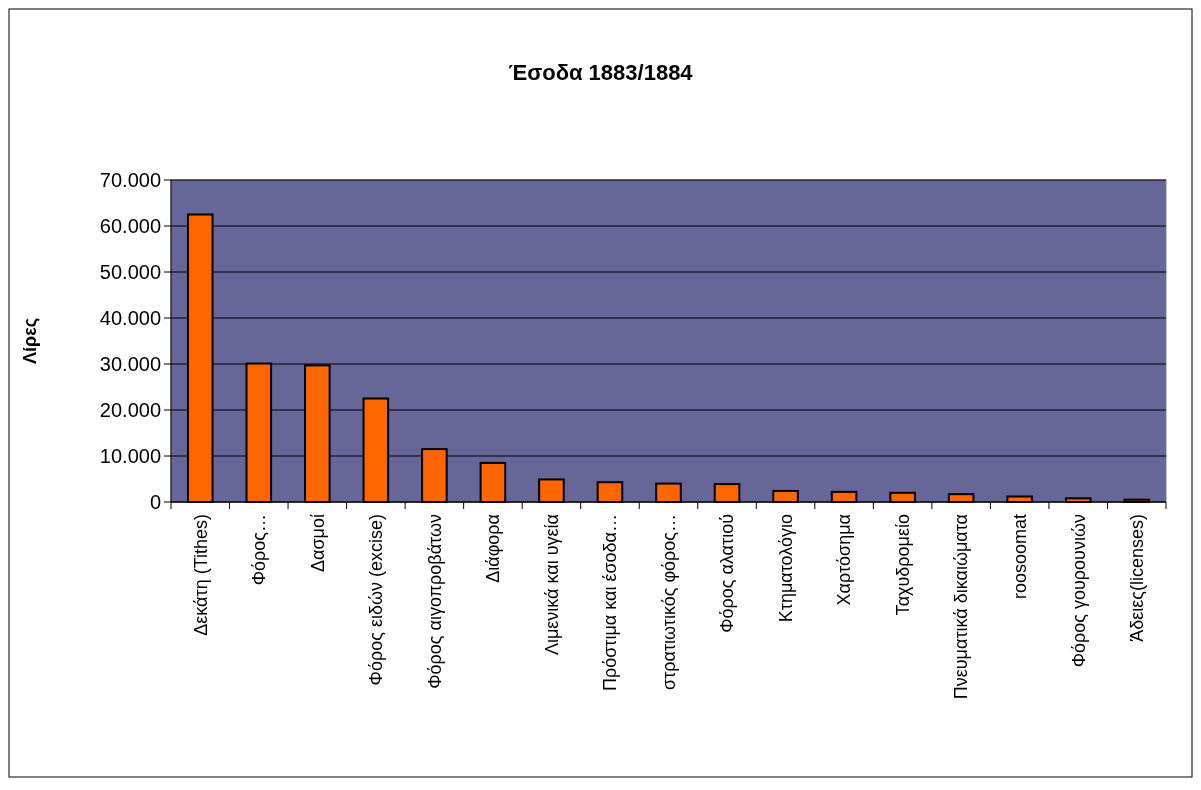 The width and height of the screenshot is (1201, 790). What do you see at coordinates (1078, 591) in the screenshot?
I see `x-tick-label: Φόρος γουρουνιών` at bounding box center [1078, 591].